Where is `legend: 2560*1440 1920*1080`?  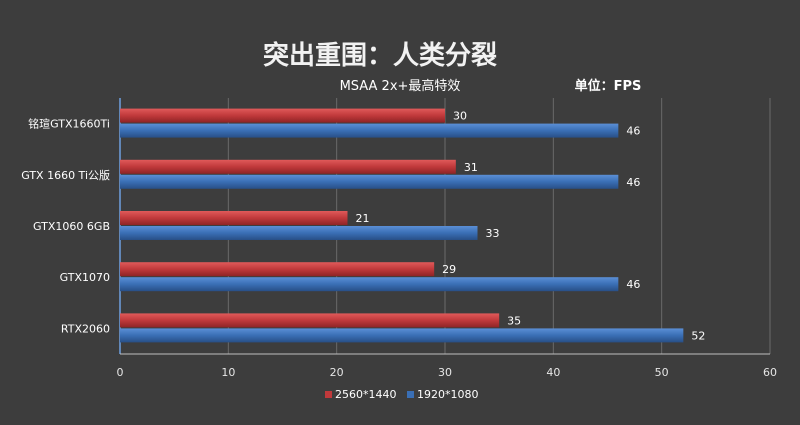
legend: 2560*1440 1920*1080 is located at coordinates (402, 394).